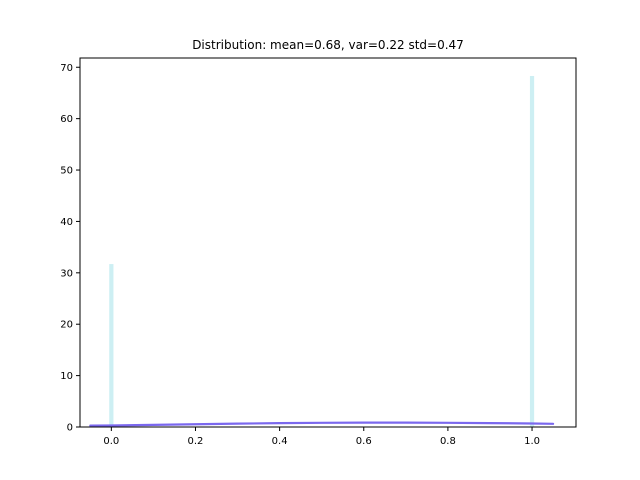 This screenshot has height=480, width=640. I want to click on x-tick-label: 0.2, so click(196, 441).